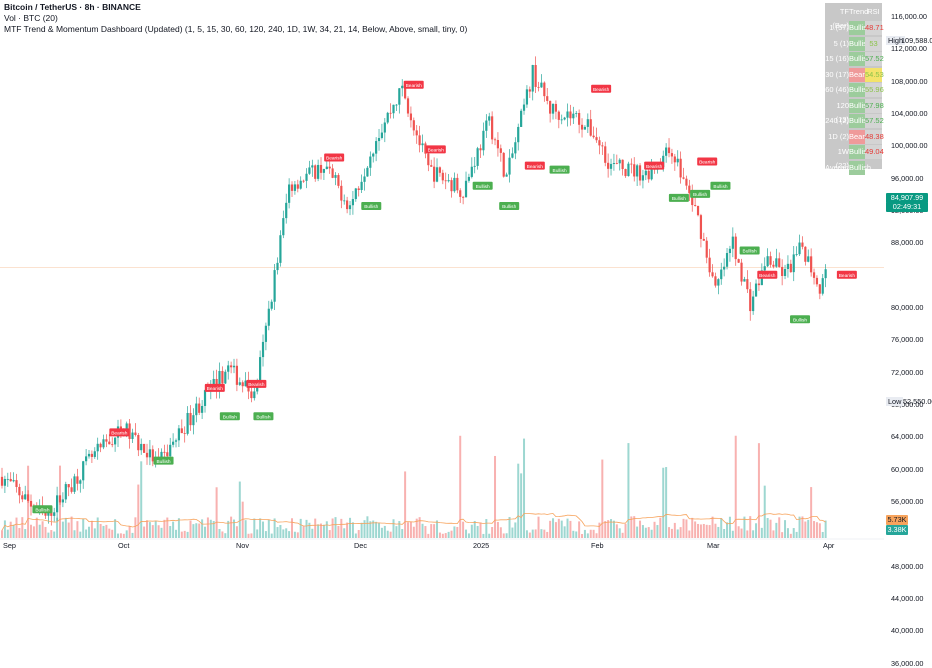 The width and height of the screenshot is (932, 668). Describe the element at coordinates (442, 544) in the screenshot. I see `time-axis: Sep Oct Nov Dec 2025 Feb Mar Apr` at that location.